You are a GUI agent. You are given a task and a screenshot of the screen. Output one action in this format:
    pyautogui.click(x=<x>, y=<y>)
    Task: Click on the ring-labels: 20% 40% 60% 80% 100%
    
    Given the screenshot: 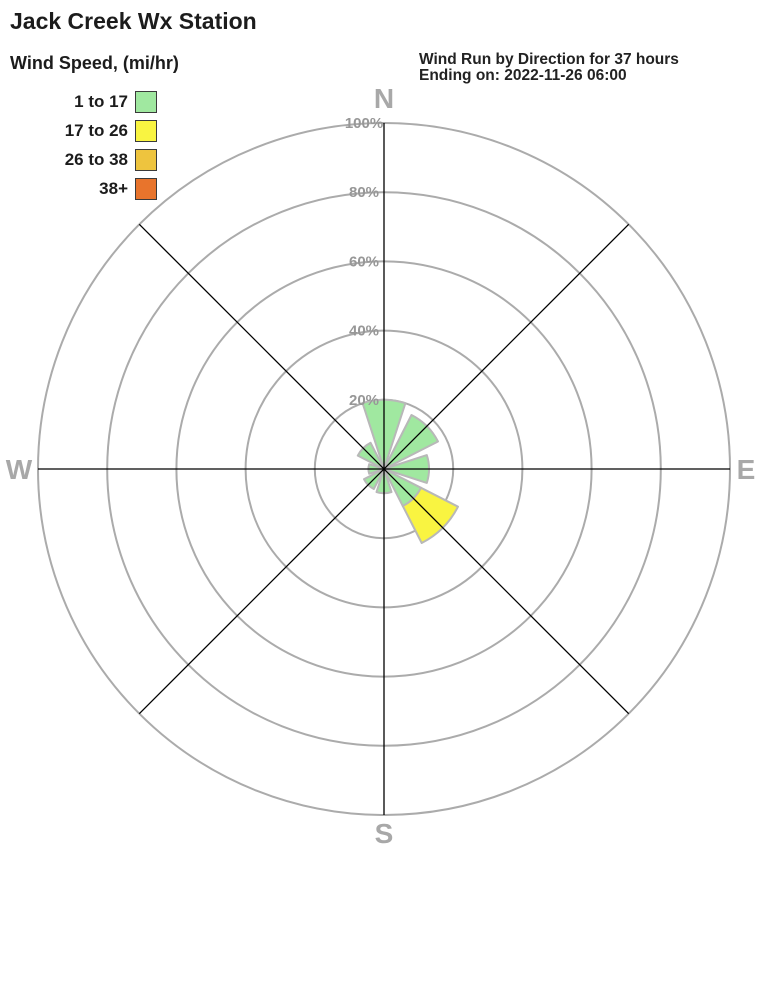 What is the action you would take?
    pyautogui.click(x=364, y=262)
    